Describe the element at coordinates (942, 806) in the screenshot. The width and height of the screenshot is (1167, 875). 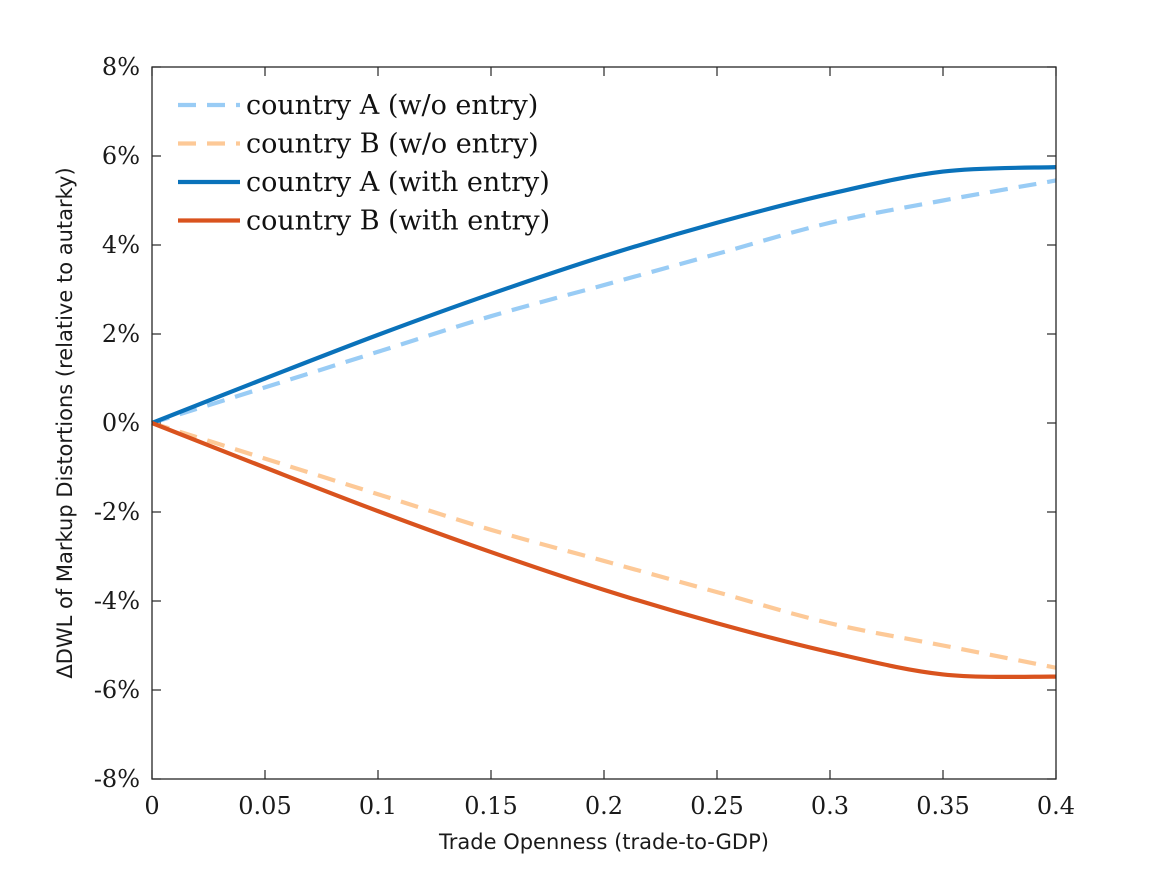
I see `x-tick-label: 0.35` at that location.